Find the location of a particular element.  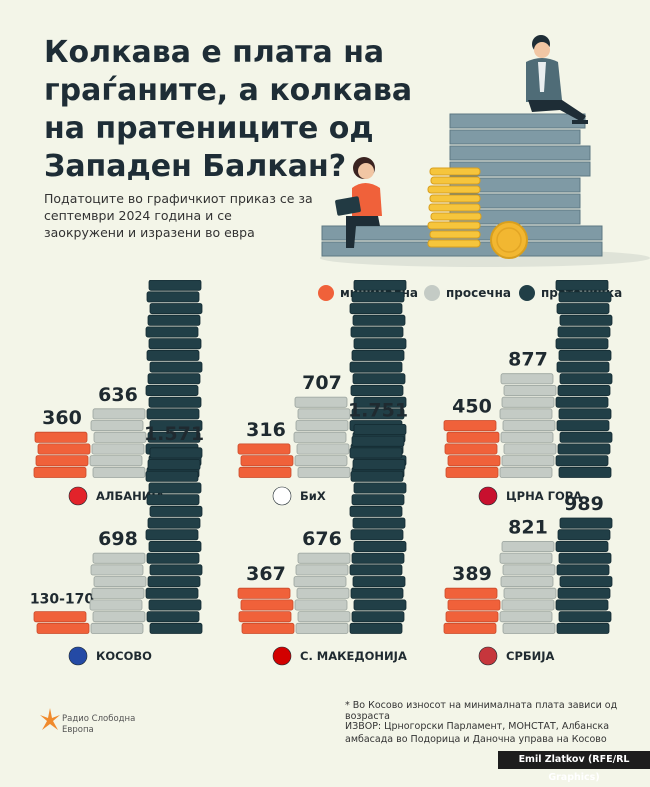

country-label: БиХ is located at coordinates (313, 496).